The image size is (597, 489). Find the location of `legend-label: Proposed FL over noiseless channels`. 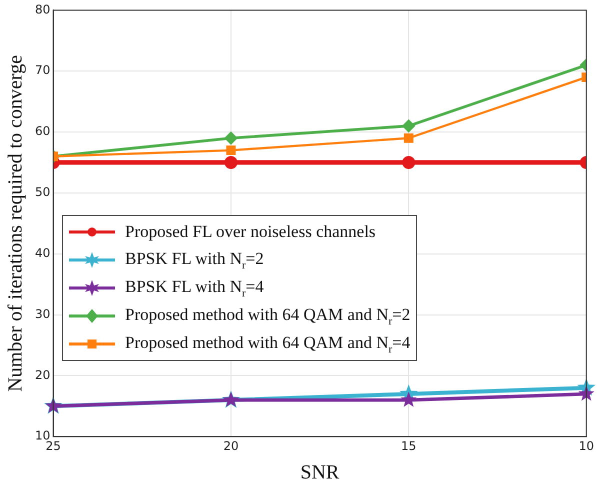

legend-label: Proposed FL over noiseless channels is located at coordinates (250, 232).